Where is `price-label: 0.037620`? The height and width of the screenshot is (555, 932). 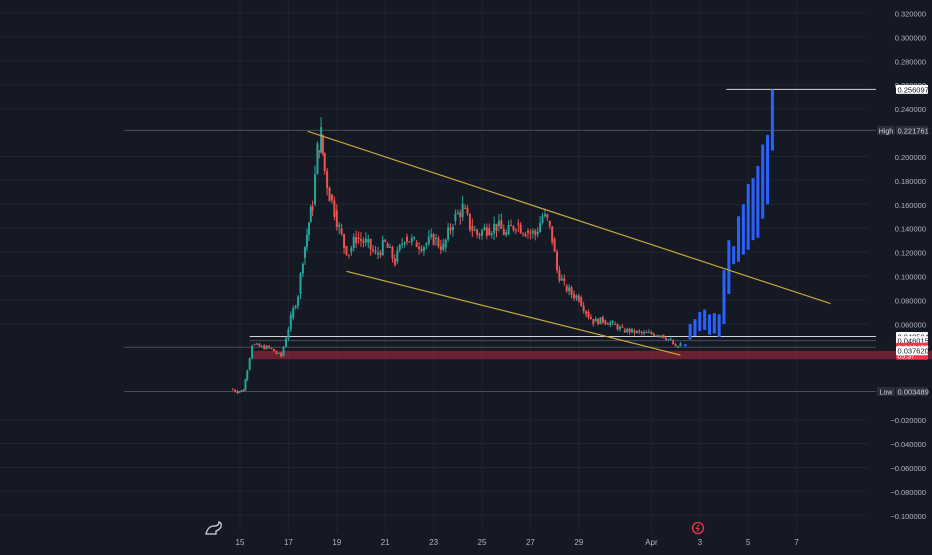
price-label: 0.037620 is located at coordinates (912, 351).